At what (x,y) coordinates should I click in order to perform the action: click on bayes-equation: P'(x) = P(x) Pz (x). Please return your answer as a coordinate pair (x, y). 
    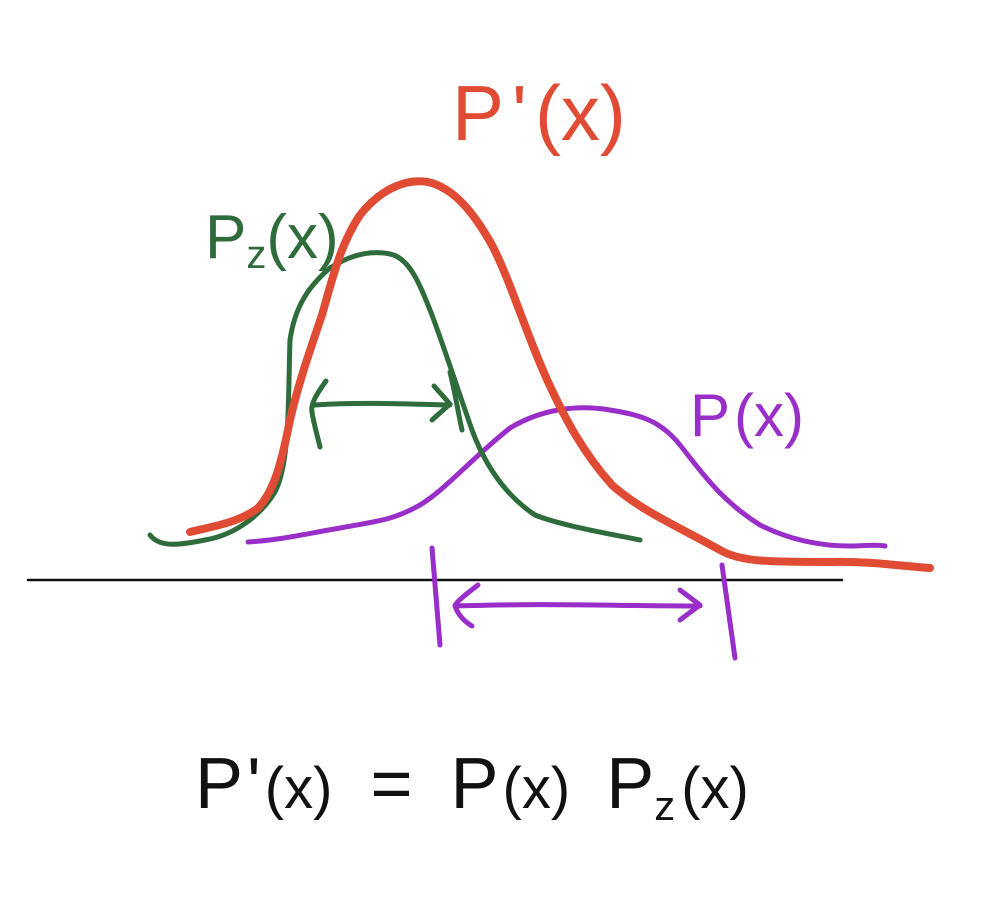
    Looking at the image, I should click on (472, 786).